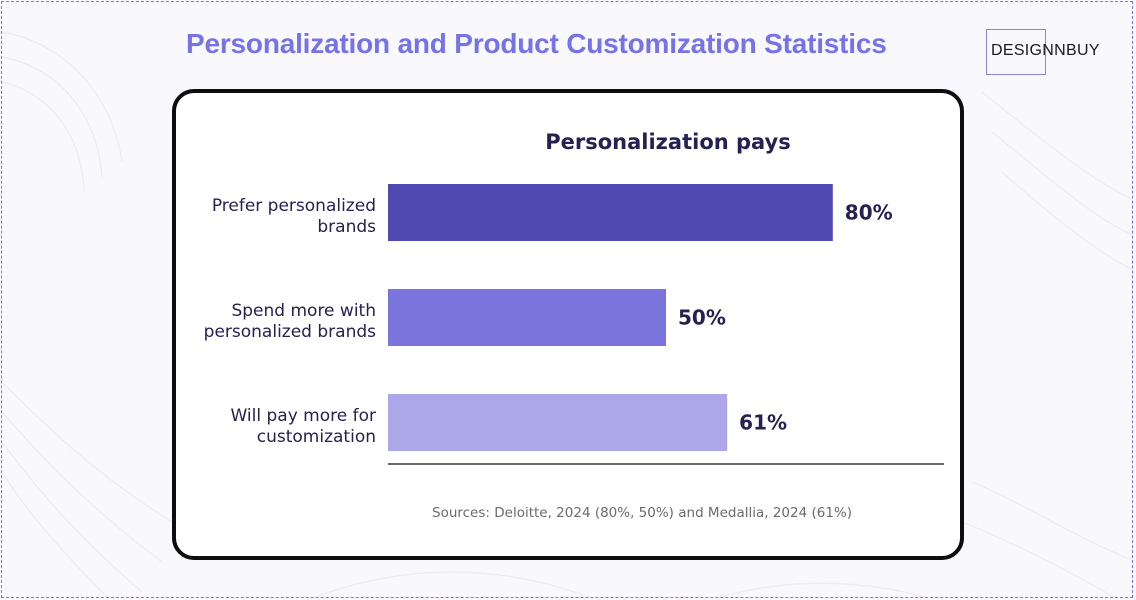 This screenshot has height=600, width=1136. I want to click on category-label-1: Prefer personalized brands, so click(294, 216).